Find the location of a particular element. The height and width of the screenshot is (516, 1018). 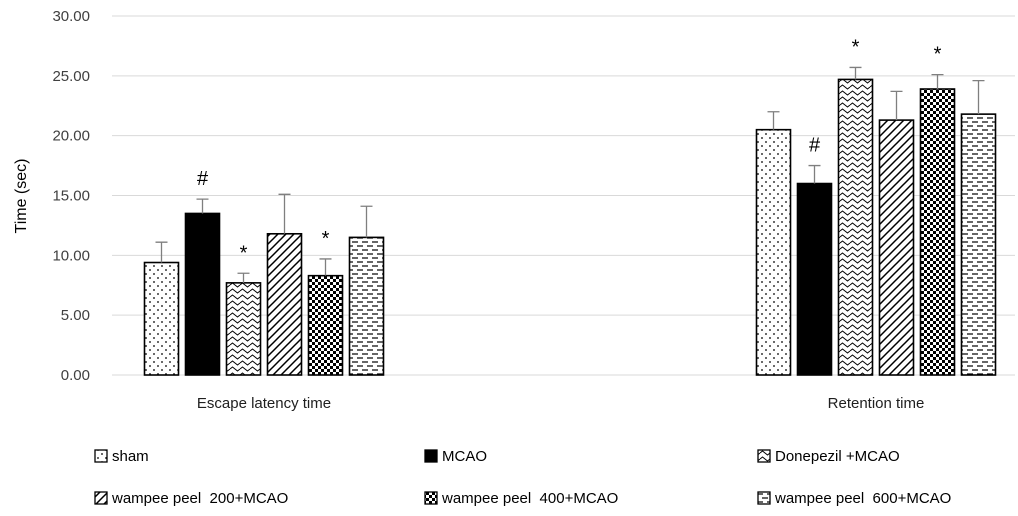

legend-label: wampee peel 400+MCAO is located at coordinates (529, 498).